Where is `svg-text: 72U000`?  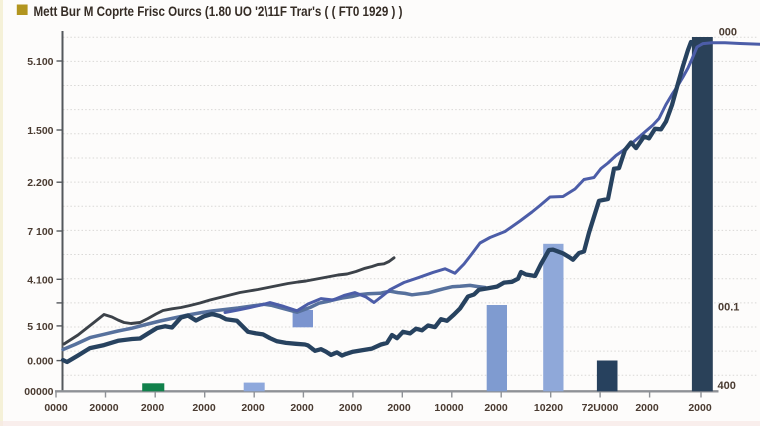 svg-text: 72U000 is located at coordinates (600, 408).